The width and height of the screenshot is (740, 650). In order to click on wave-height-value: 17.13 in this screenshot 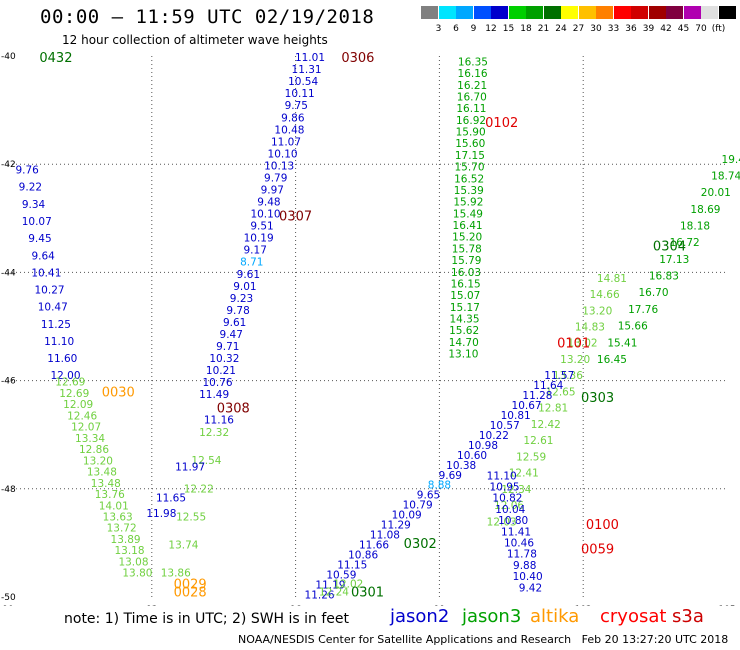, I will do `click(674, 260)`.